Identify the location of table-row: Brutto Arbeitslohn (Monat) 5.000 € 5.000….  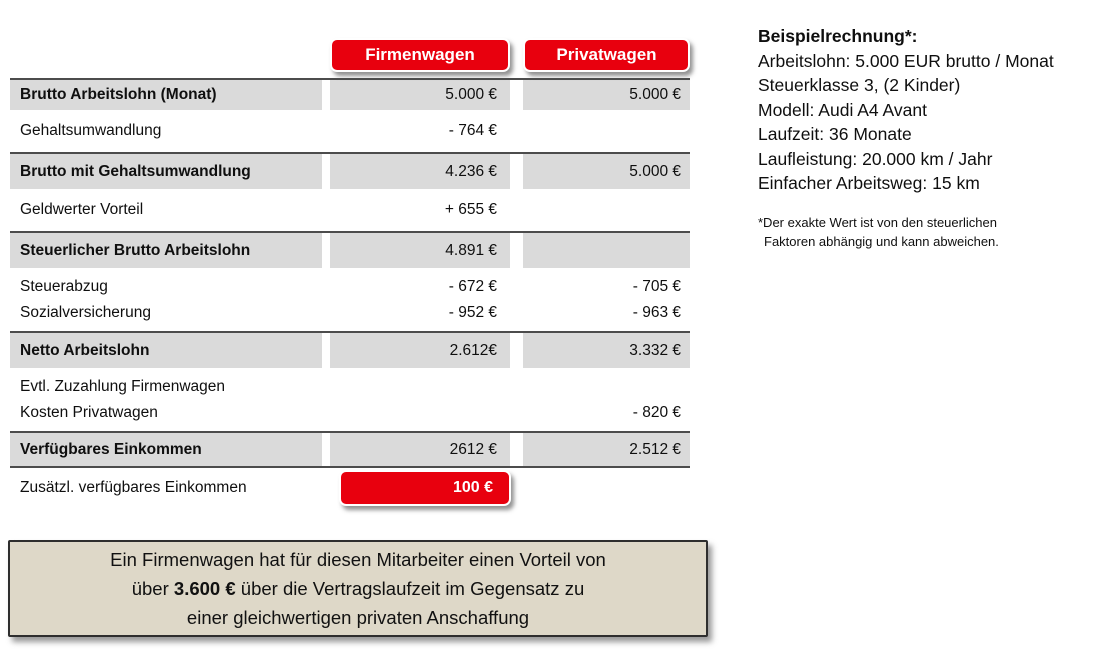
(350, 94).